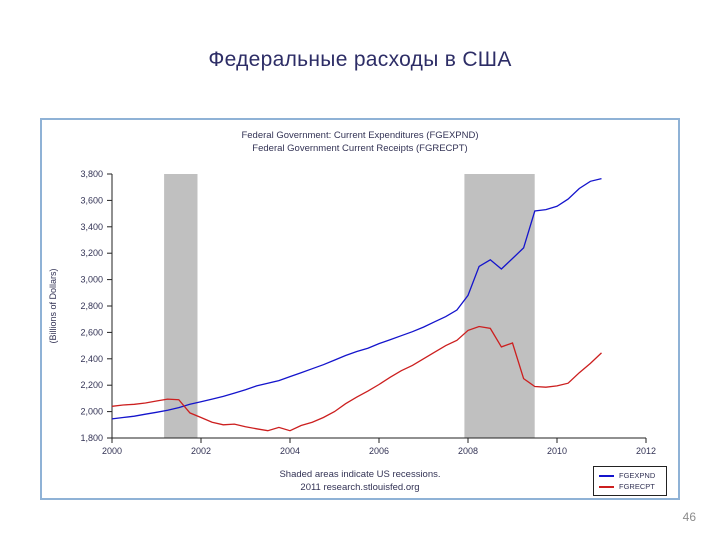  What do you see at coordinates (91, 438) in the screenshot?
I see `svg-text: 1,800` at bounding box center [91, 438].